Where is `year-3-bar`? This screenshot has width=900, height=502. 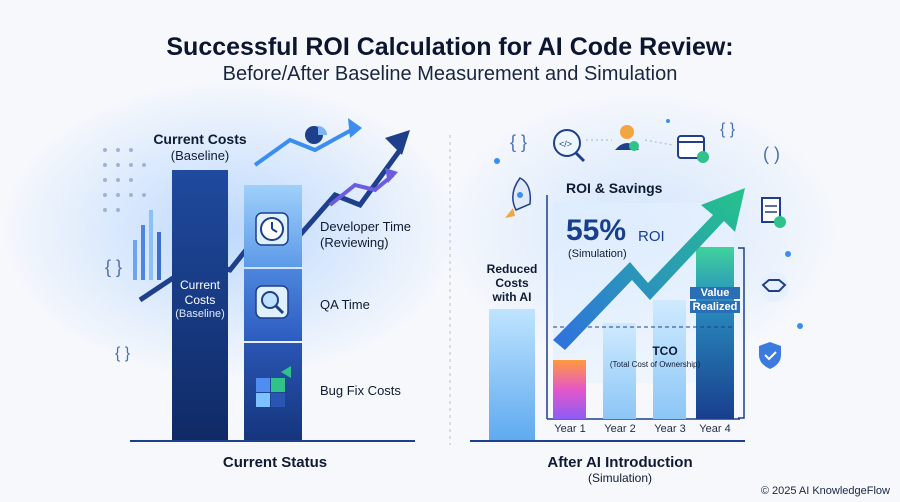
year-3-bar is located at coordinates (669, 359).